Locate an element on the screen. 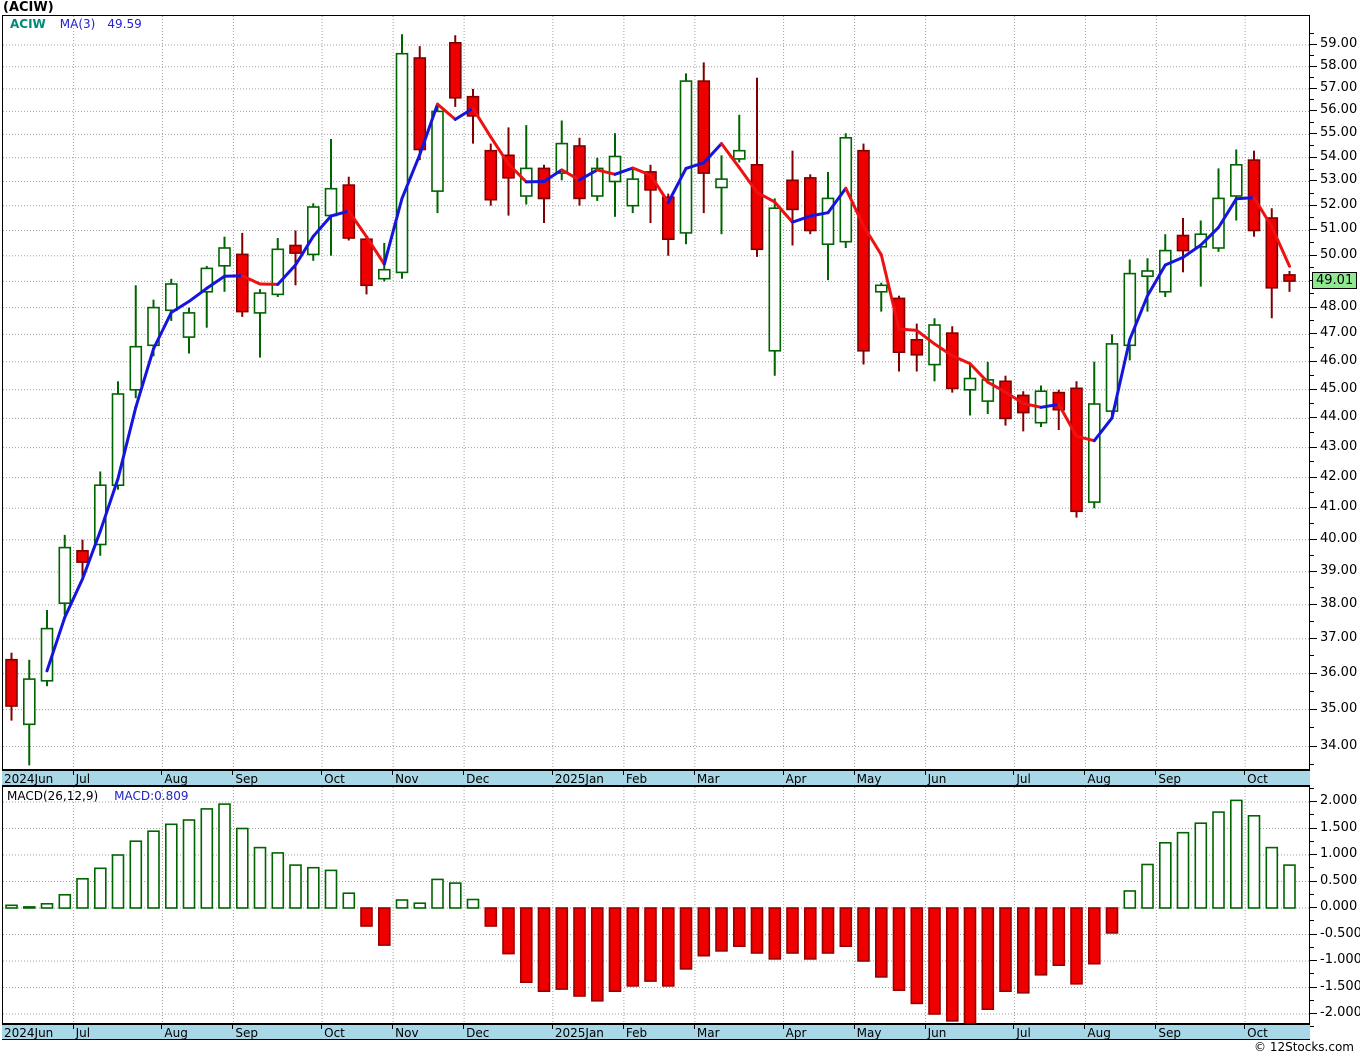 The image size is (1360, 1056). macd-tick-label: 1.000 is located at coordinates (1339, 853).